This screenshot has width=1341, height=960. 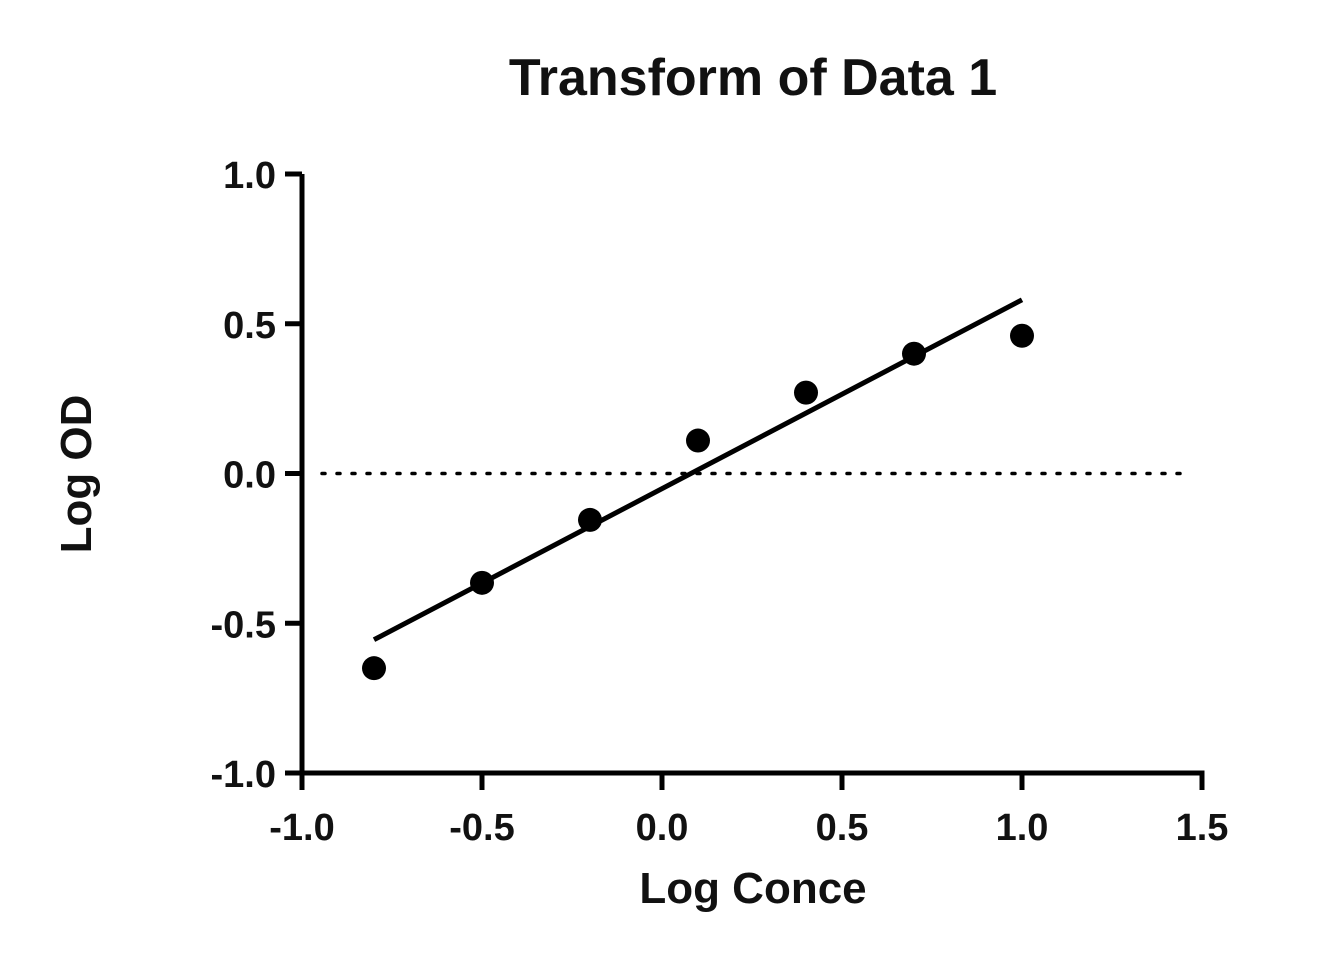 What do you see at coordinates (662, 828) in the screenshot?
I see `x-tick-label: 0.0` at bounding box center [662, 828].